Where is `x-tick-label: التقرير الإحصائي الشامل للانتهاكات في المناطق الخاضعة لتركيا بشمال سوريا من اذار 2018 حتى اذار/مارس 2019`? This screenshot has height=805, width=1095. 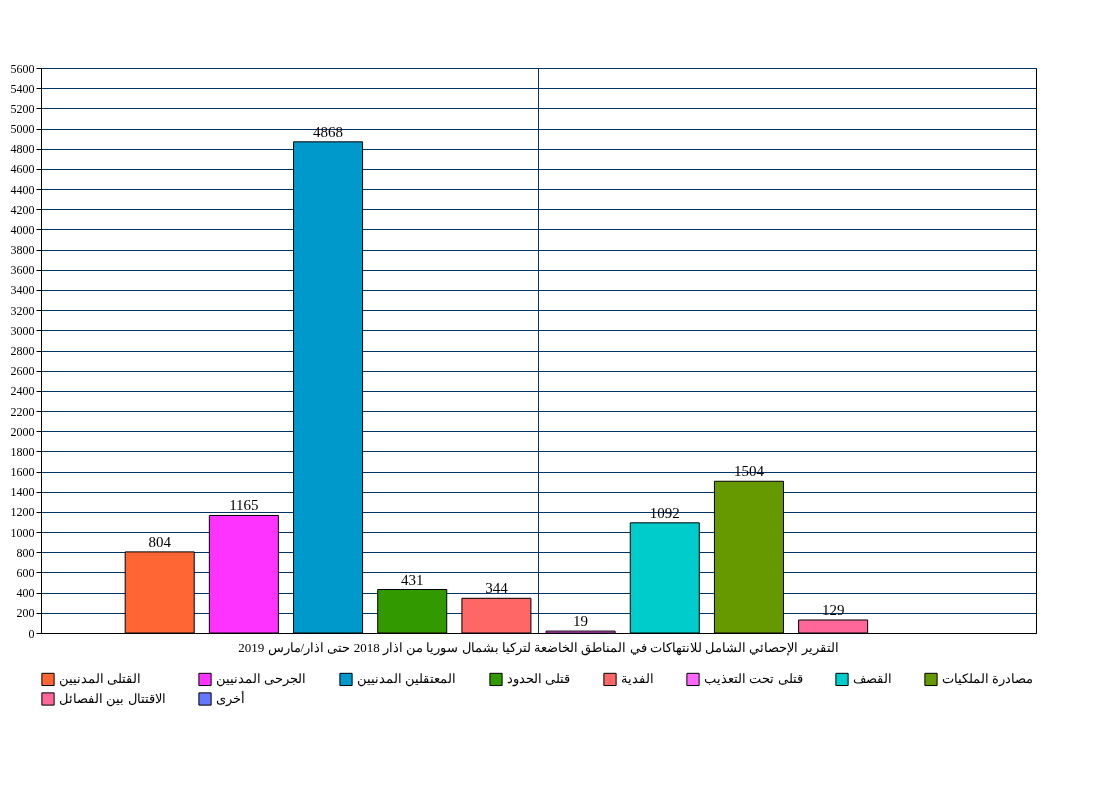
x-tick-label: التقرير الإحصائي الشامل للانتهاكات في المناطق الخاضعة لتركيا بشمال سوريا من اذار 2018 حتى اذار/مارس 2019 is located at coordinates (538, 647).